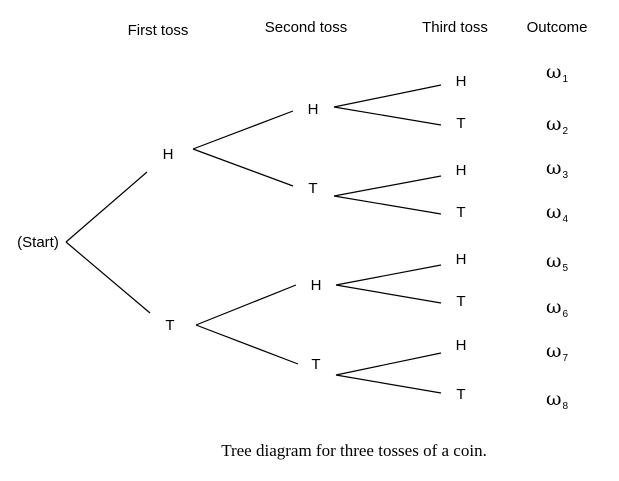 Image resolution: width=619 pixels, height=481 pixels. Describe the element at coordinates (460, 212) in the screenshot. I see `third-toss-htt-label: T` at that location.